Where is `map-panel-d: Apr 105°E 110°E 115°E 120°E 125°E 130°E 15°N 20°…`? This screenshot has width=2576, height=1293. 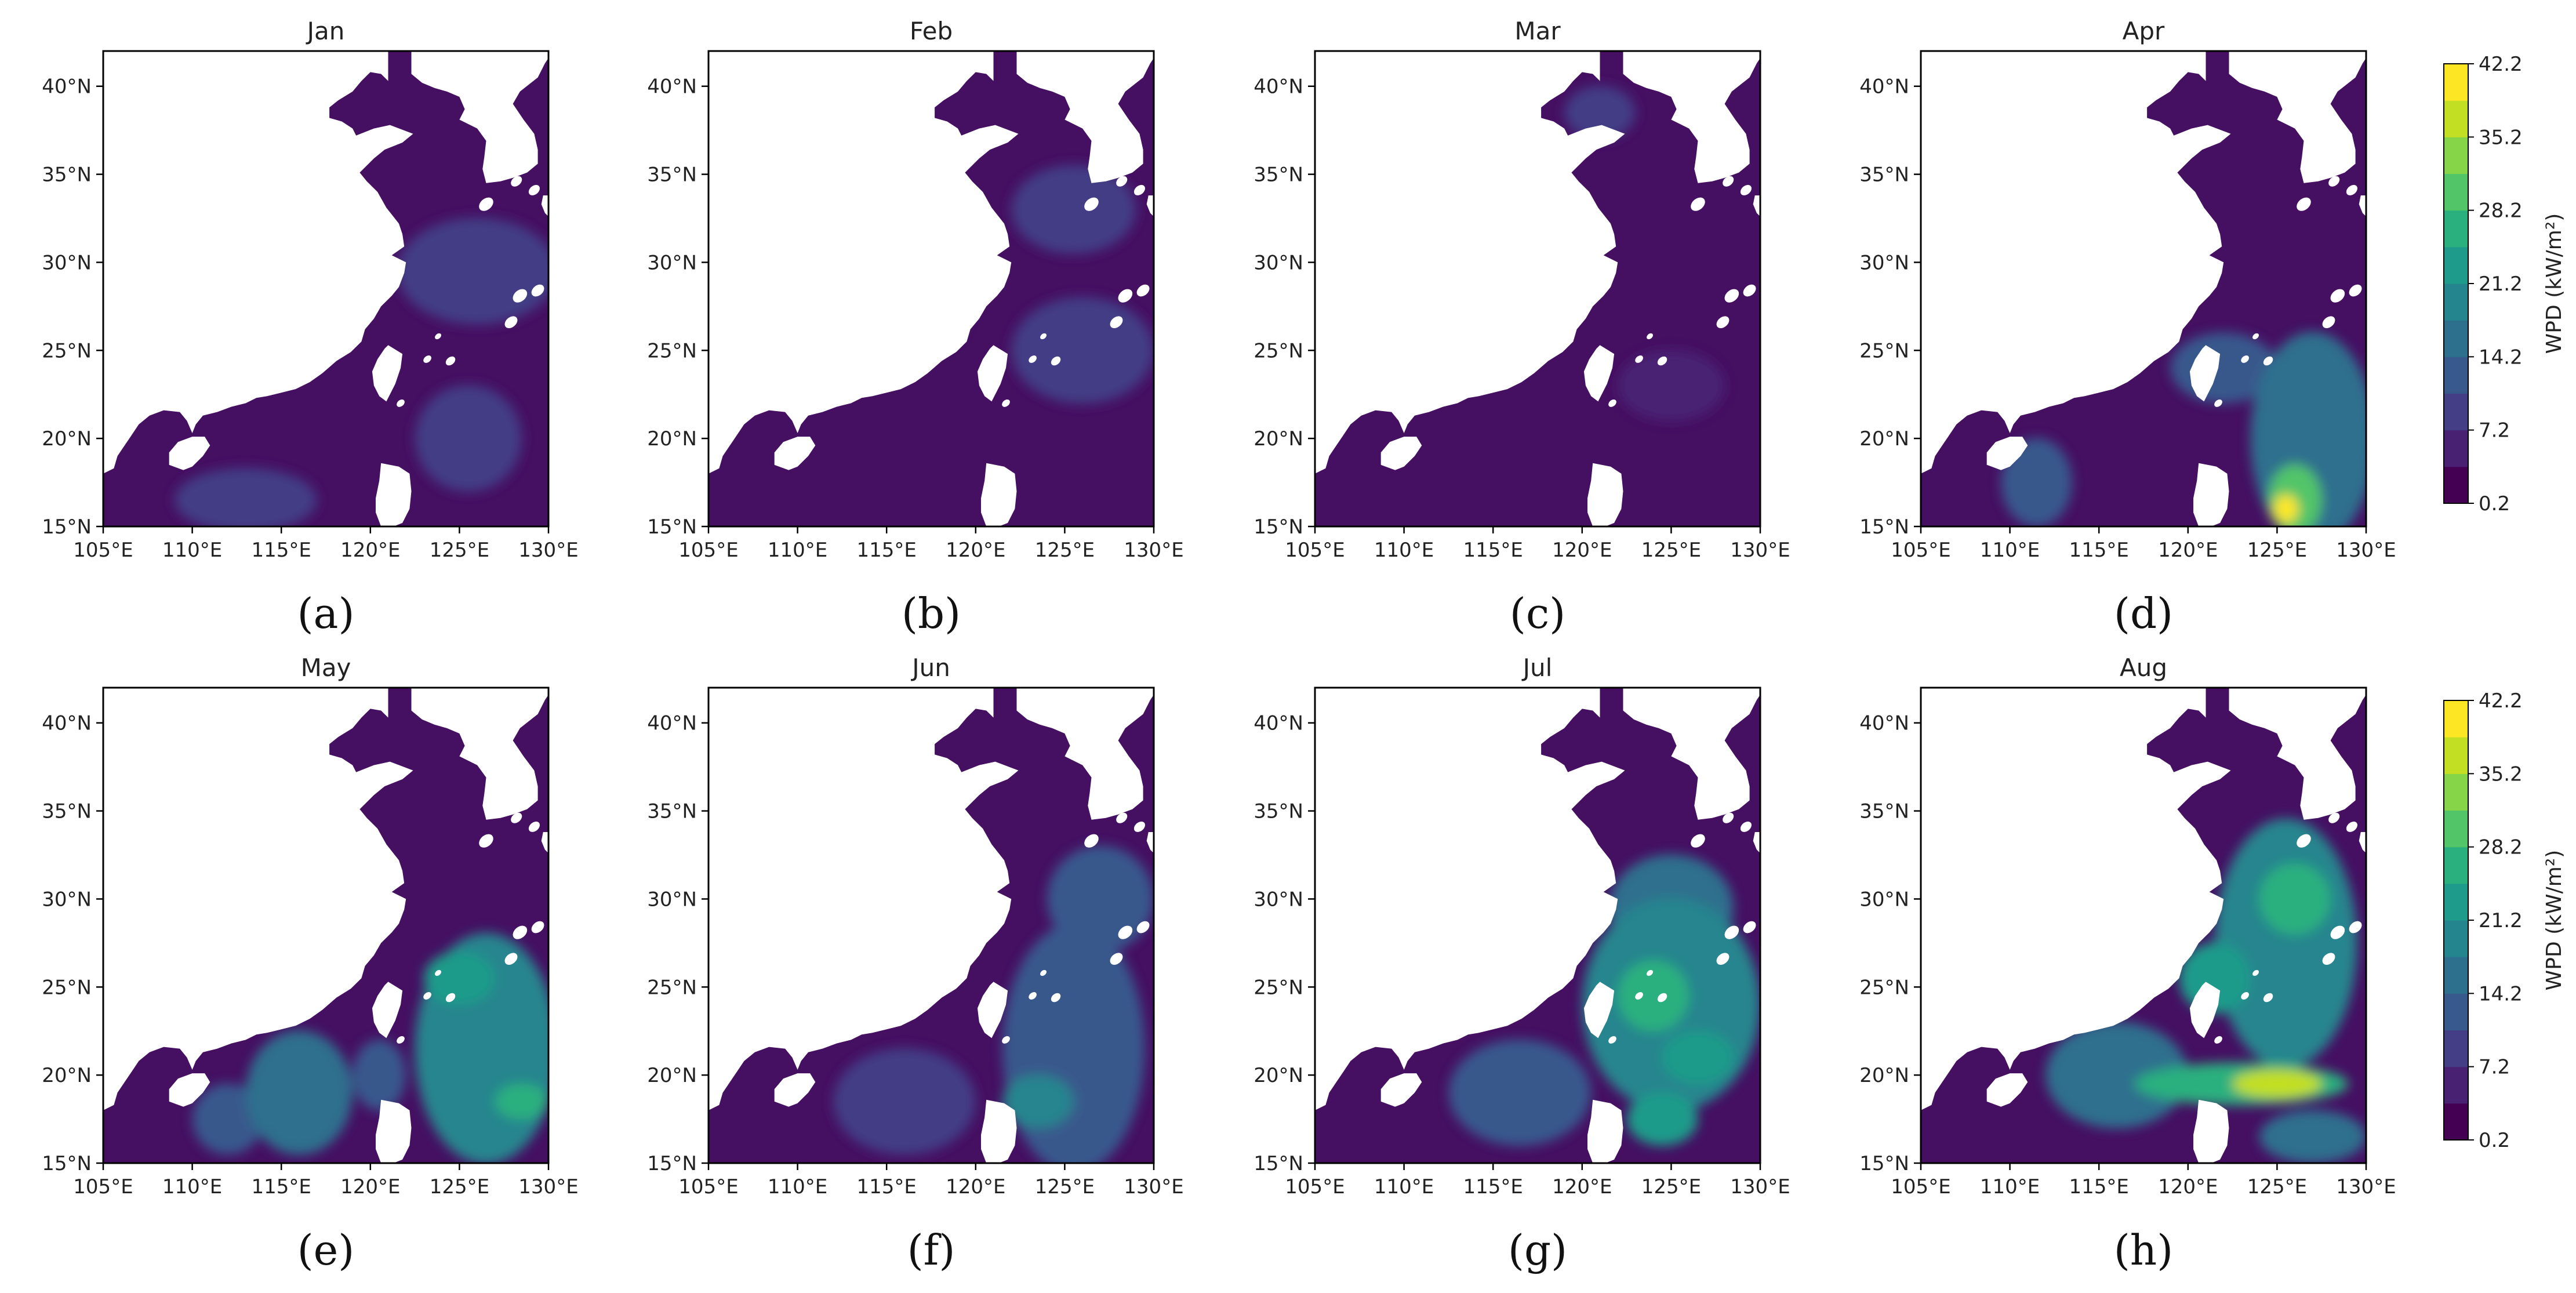 map-panel-d: Apr 105°E 110°E 115°E 120°E 125°E 130°E 15°N 20°… is located at coordinates (2127, 327).